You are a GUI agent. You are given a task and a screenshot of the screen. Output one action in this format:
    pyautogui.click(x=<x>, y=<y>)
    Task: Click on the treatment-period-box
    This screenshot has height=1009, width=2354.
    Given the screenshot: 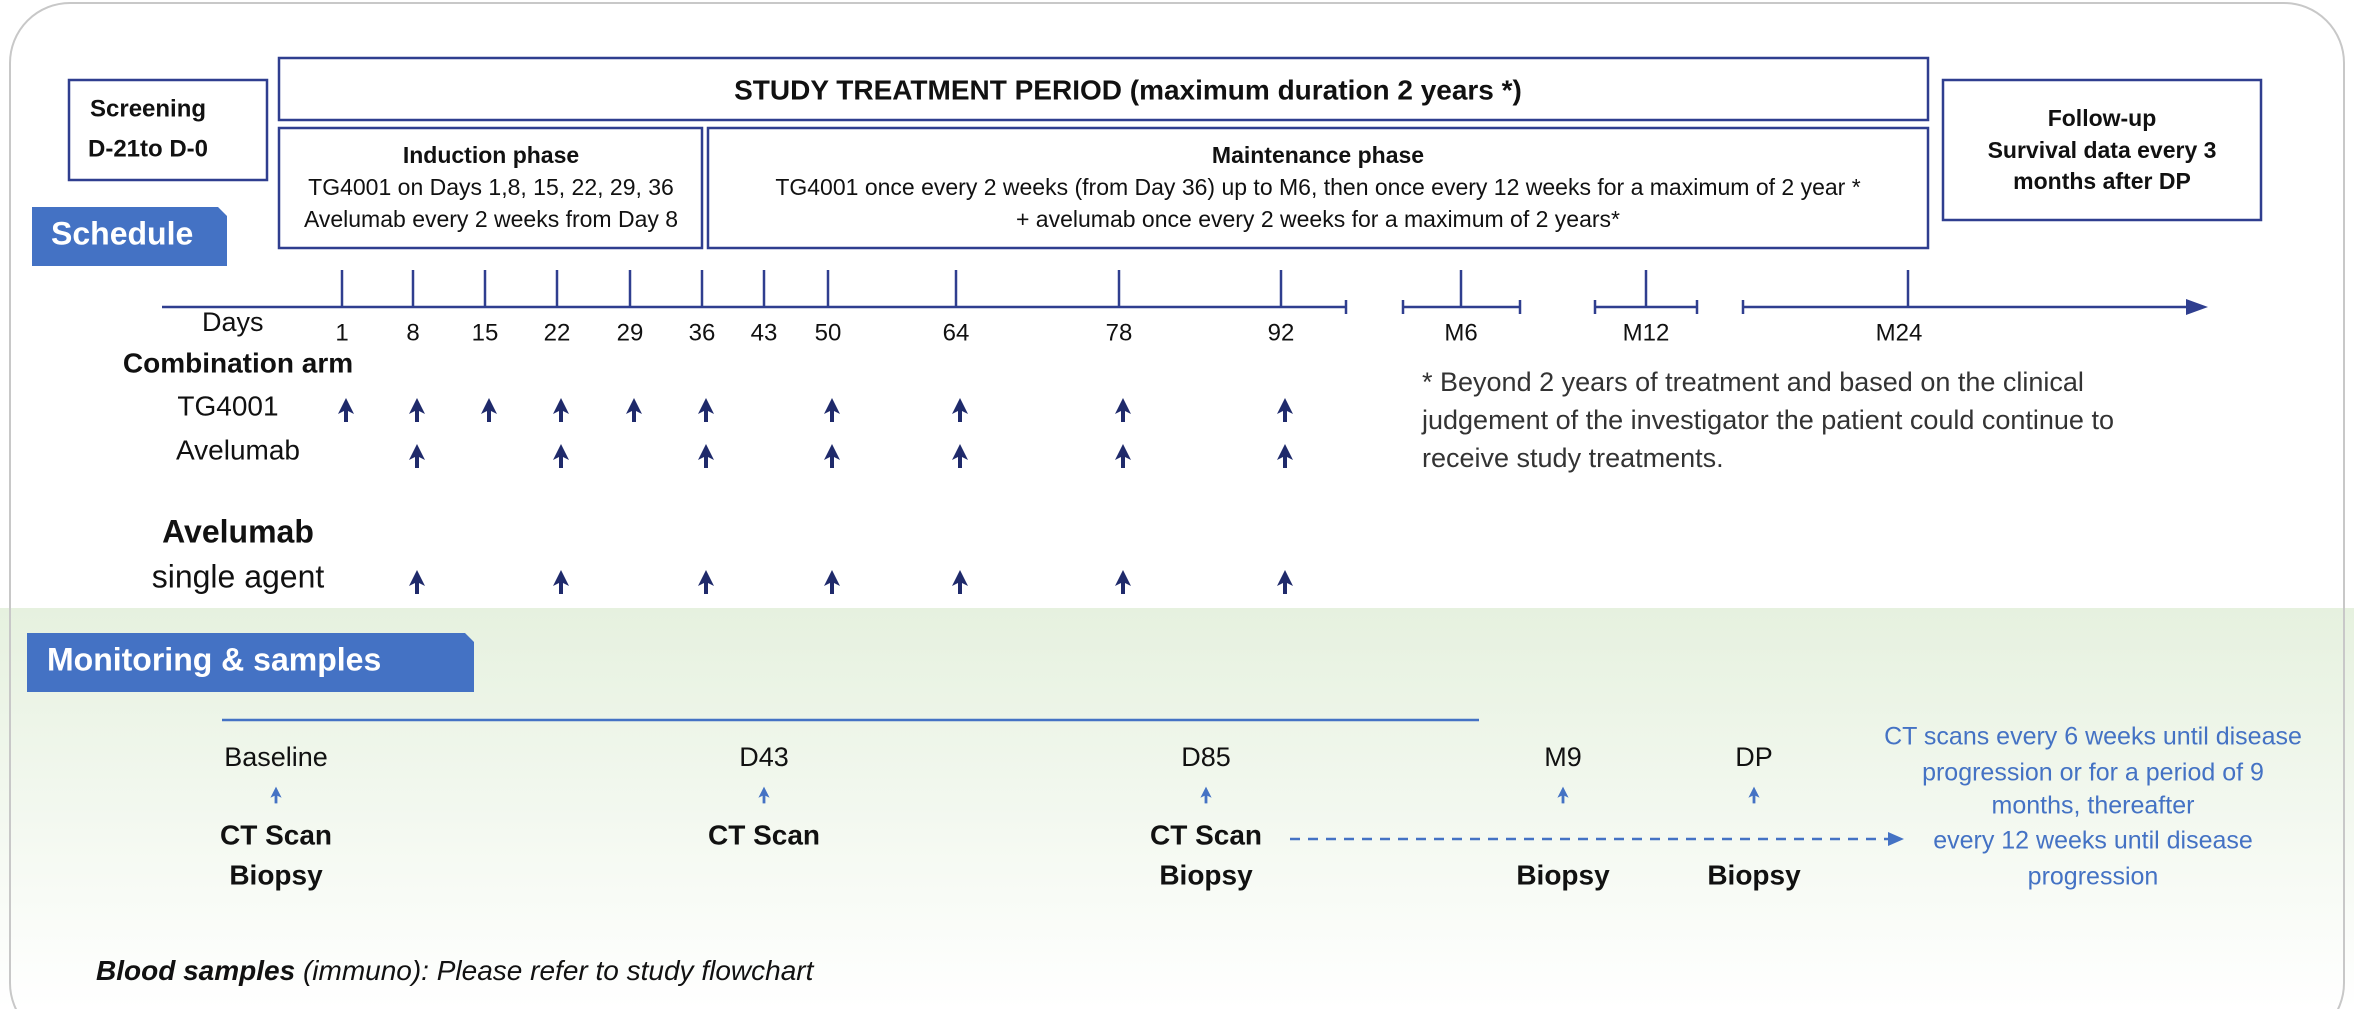 What is the action you would take?
    pyautogui.click(x=1103, y=89)
    